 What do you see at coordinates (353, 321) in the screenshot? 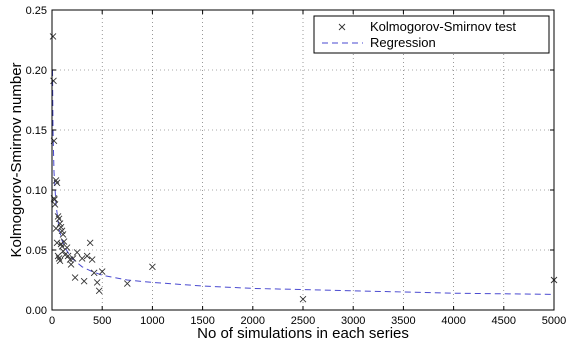
I see `x-tick-label: 3000` at bounding box center [353, 321].